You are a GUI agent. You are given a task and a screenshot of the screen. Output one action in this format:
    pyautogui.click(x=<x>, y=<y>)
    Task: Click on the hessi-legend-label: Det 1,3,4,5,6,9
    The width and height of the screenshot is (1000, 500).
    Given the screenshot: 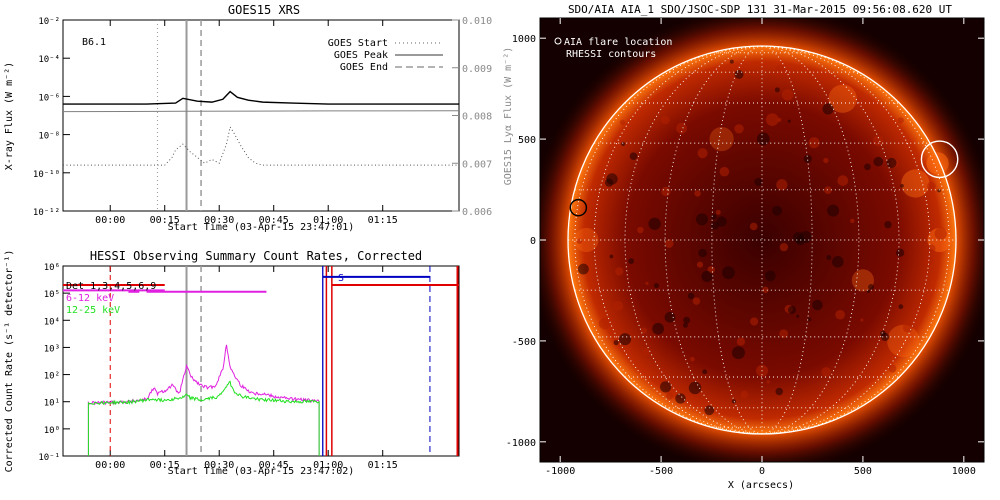 What is the action you would take?
    pyautogui.click(x=111, y=286)
    